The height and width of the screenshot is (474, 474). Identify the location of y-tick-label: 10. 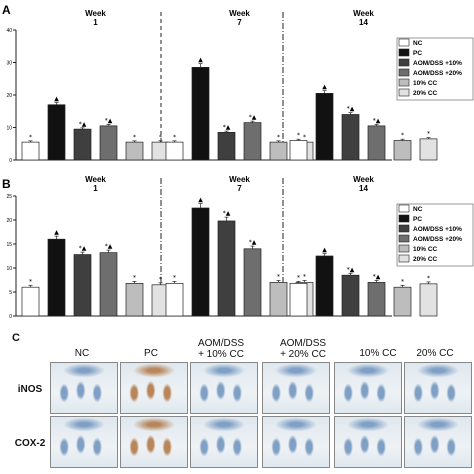
(9, 269).